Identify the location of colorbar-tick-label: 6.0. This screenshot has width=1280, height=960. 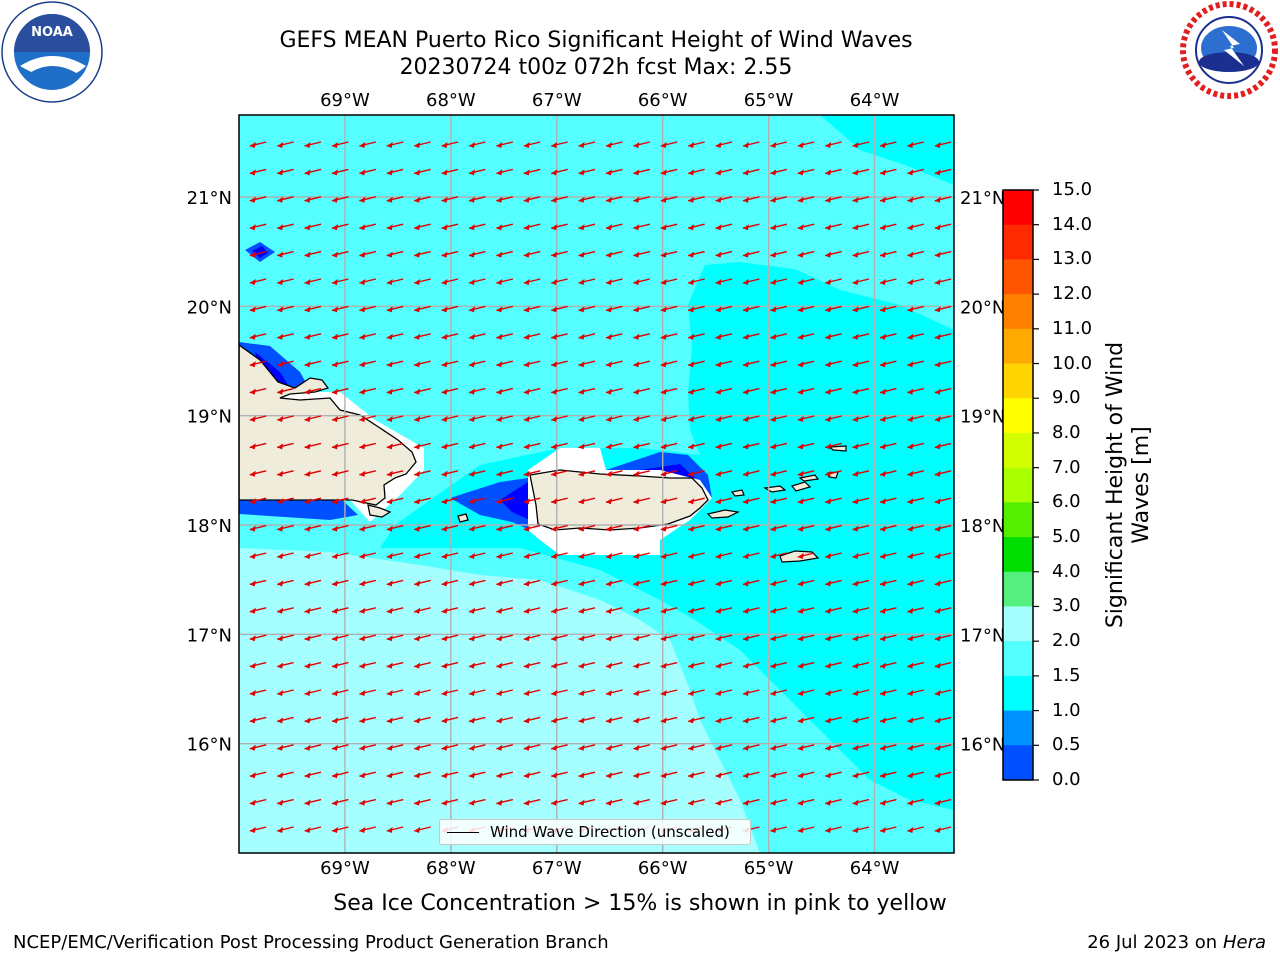
(1066, 502).